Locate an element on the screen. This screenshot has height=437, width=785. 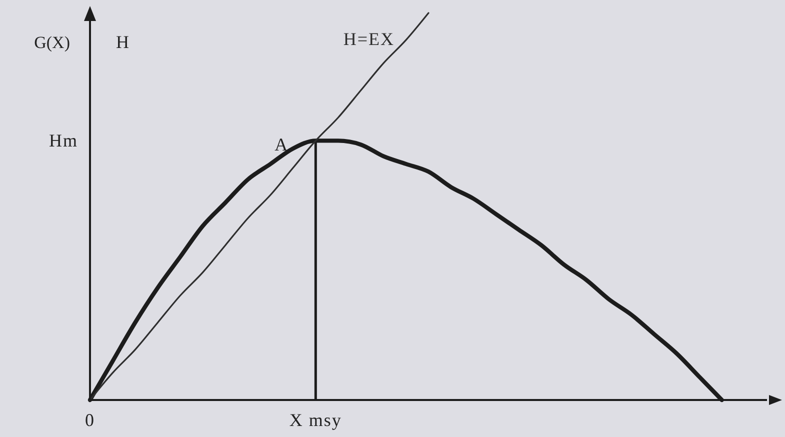
x-tick-label: 0 is located at coordinates (90, 420).